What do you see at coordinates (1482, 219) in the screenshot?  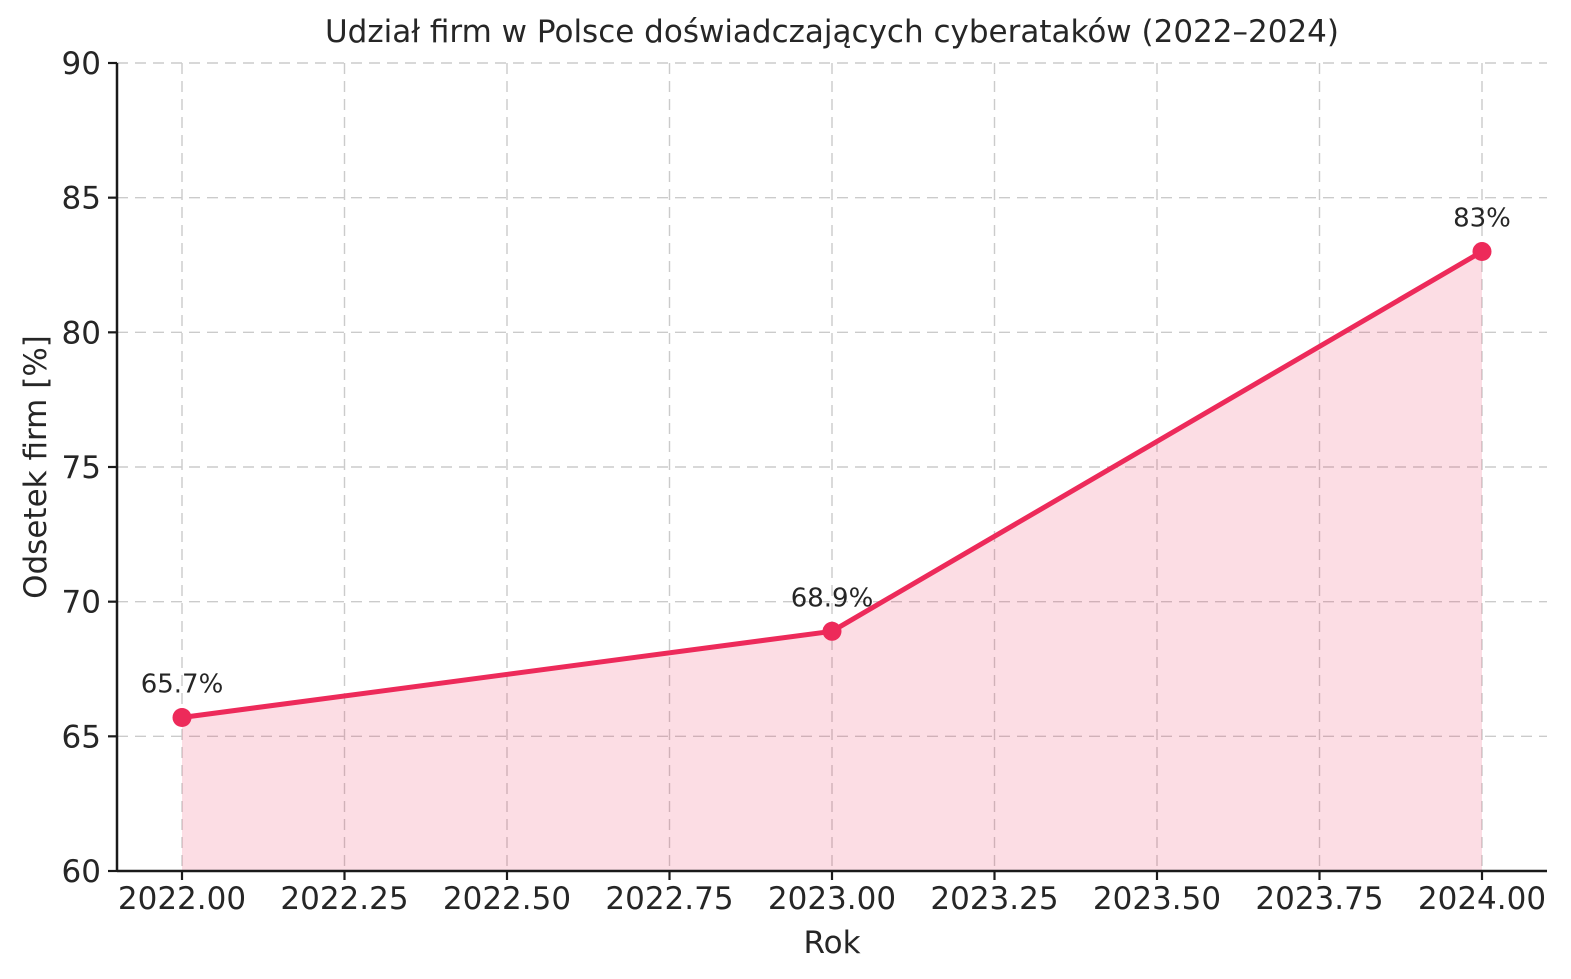 I see `data-point-label: 83%` at bounding box center [1482, 219].